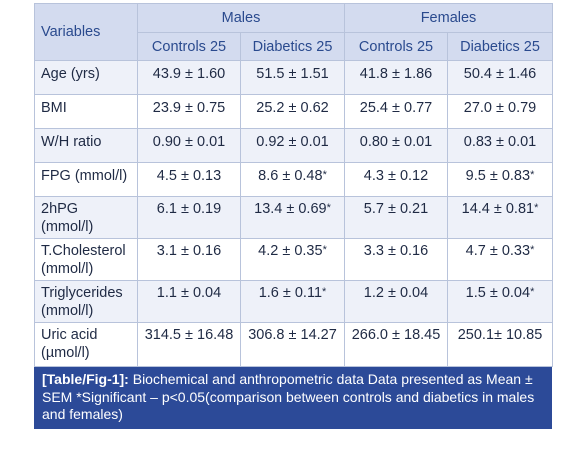  What do you see at coordinates (189, 301) in the screenshot?
I see `table-cell: 1.1 ± 0.04` at bounding box center [189, 301].